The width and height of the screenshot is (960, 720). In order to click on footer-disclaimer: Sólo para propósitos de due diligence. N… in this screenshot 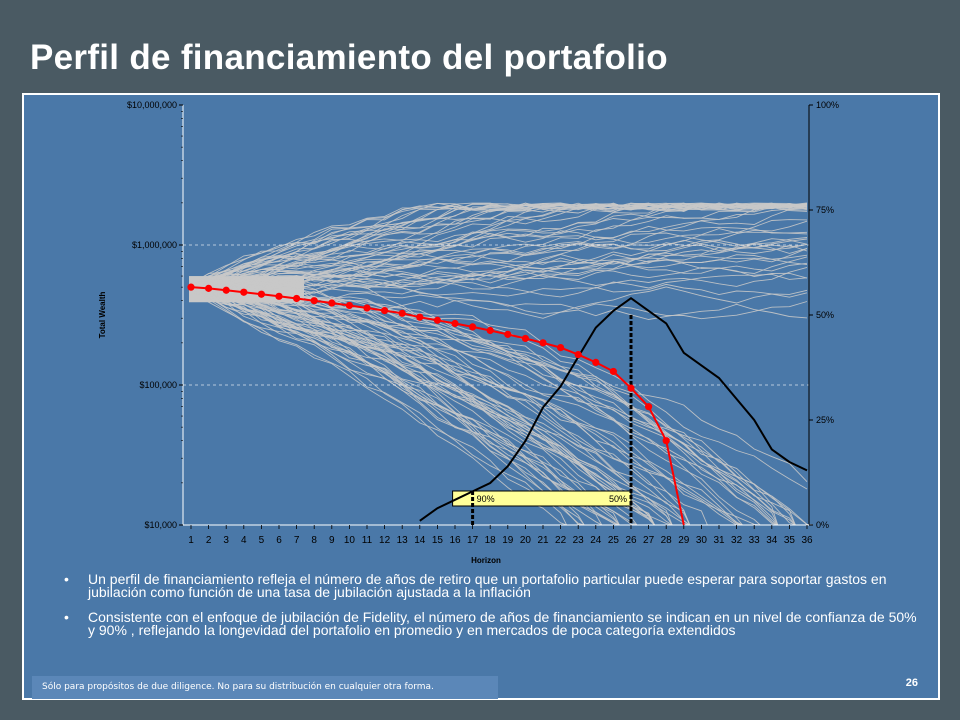, I will do `click(238, 687)`.